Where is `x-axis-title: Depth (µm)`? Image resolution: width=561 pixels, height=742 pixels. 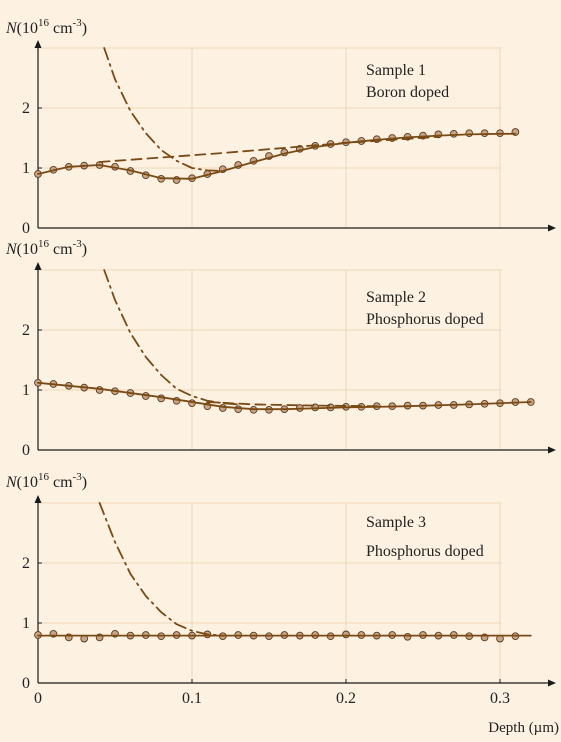
x-axis-title: Depth (µm) is located at coordinates (523, 728).